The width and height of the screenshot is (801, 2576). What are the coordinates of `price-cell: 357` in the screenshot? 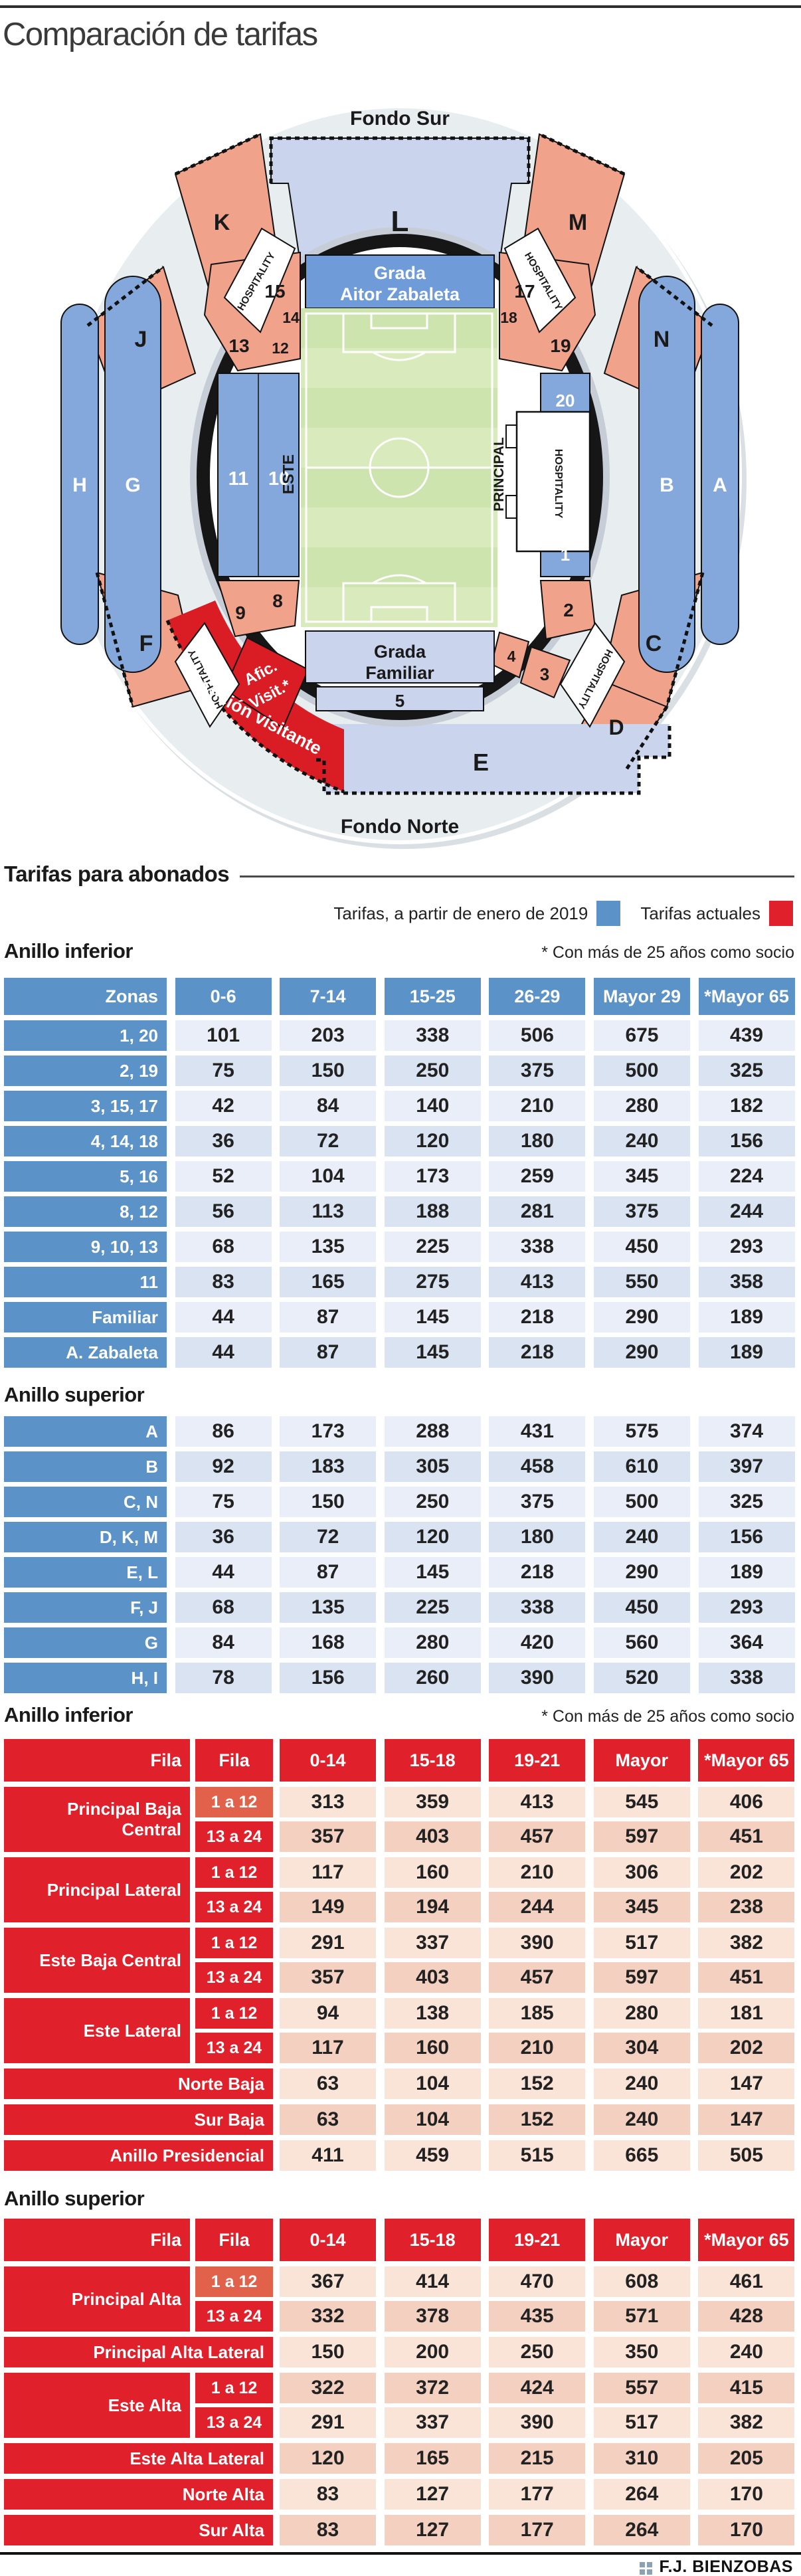 It's located at (328, 1977).